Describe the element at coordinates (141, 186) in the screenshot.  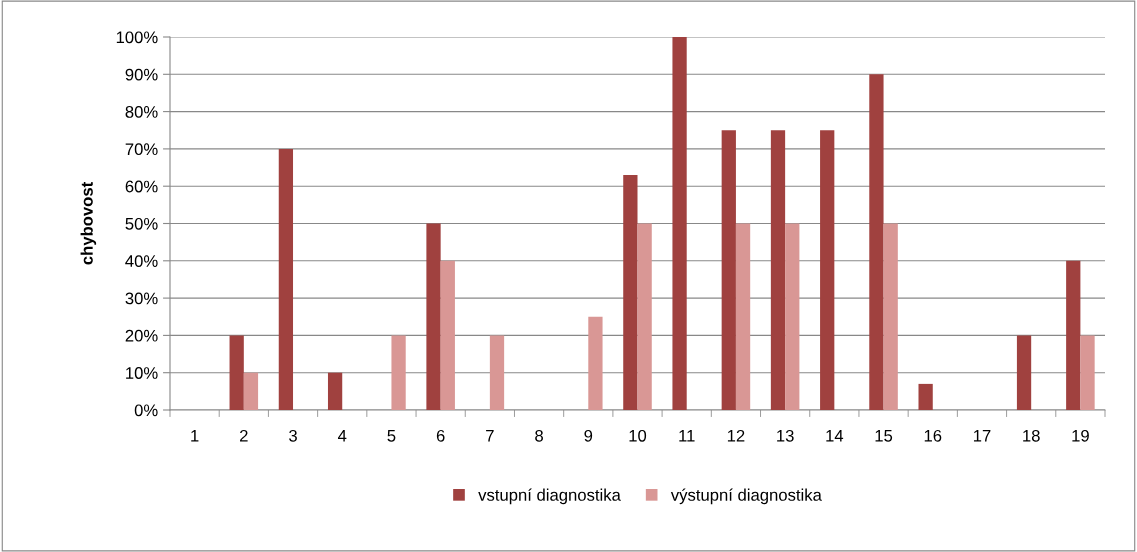
I see `y-tick-label: 60%` at that location.